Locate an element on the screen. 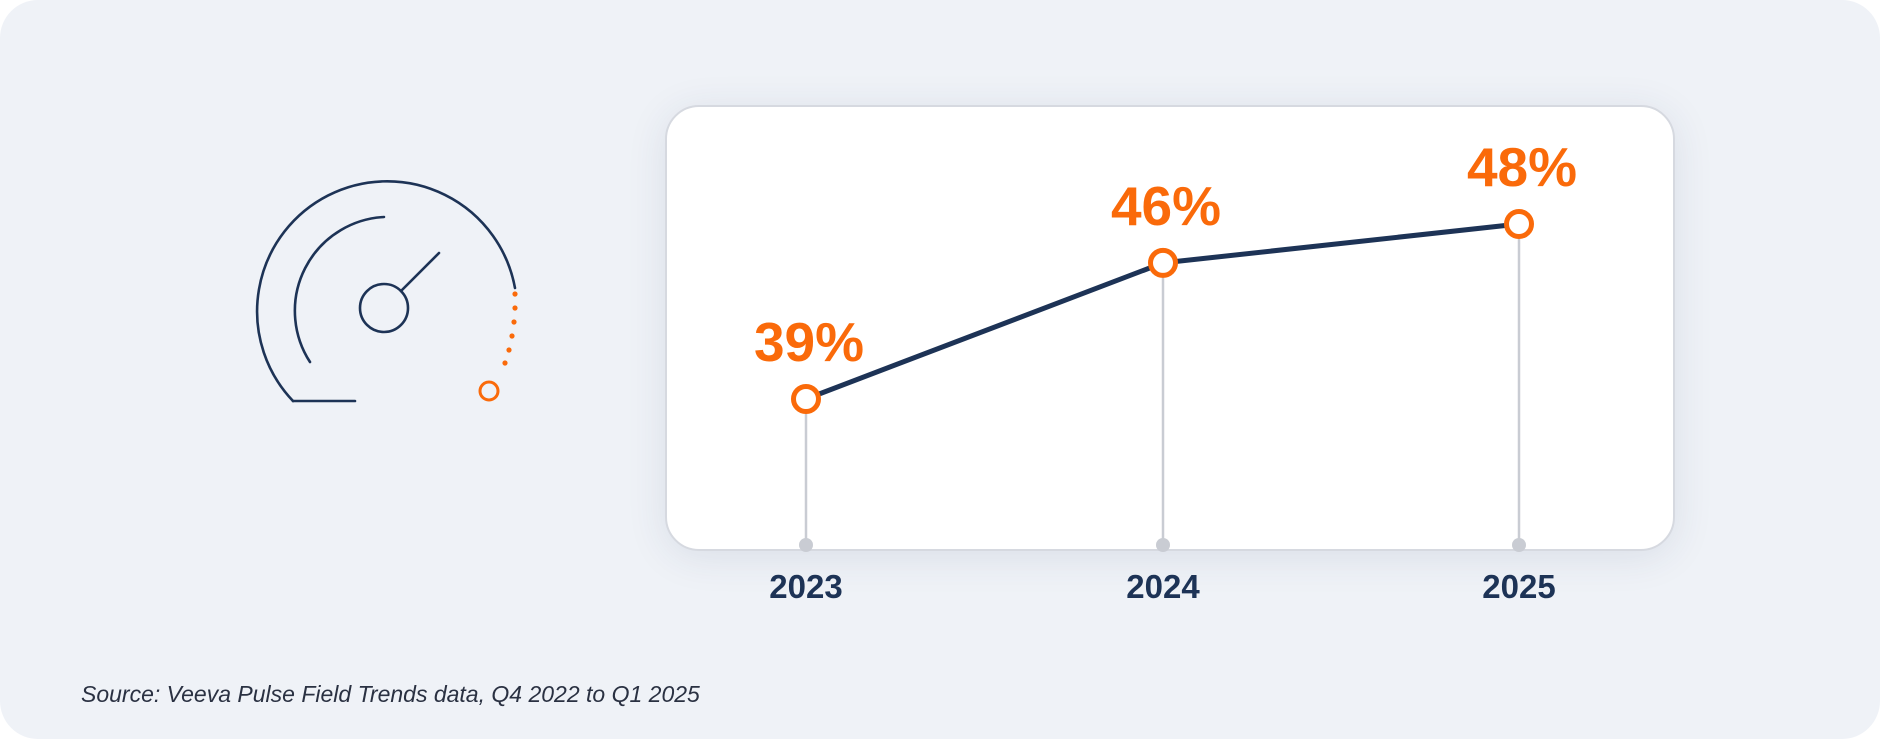 This screenshot has height=739, width=1880. value-label-2024: 46% is located at coordinates (1166, 206).